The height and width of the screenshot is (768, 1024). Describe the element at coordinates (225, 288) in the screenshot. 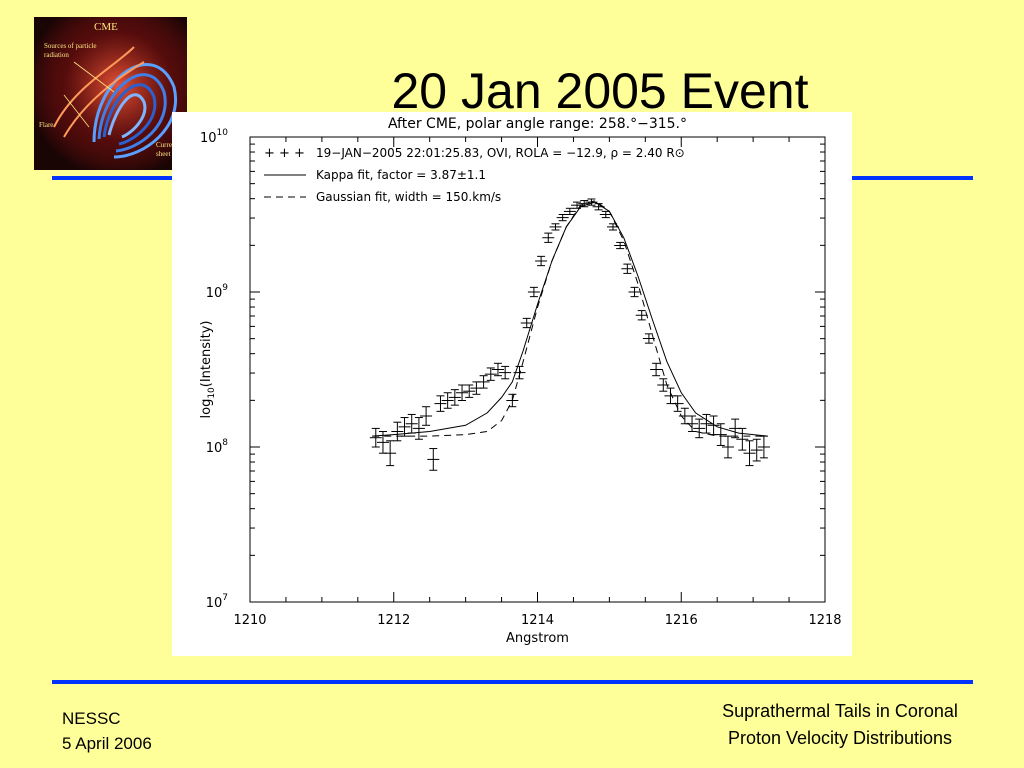

I see `y-tick-exponent: 9` at that location.